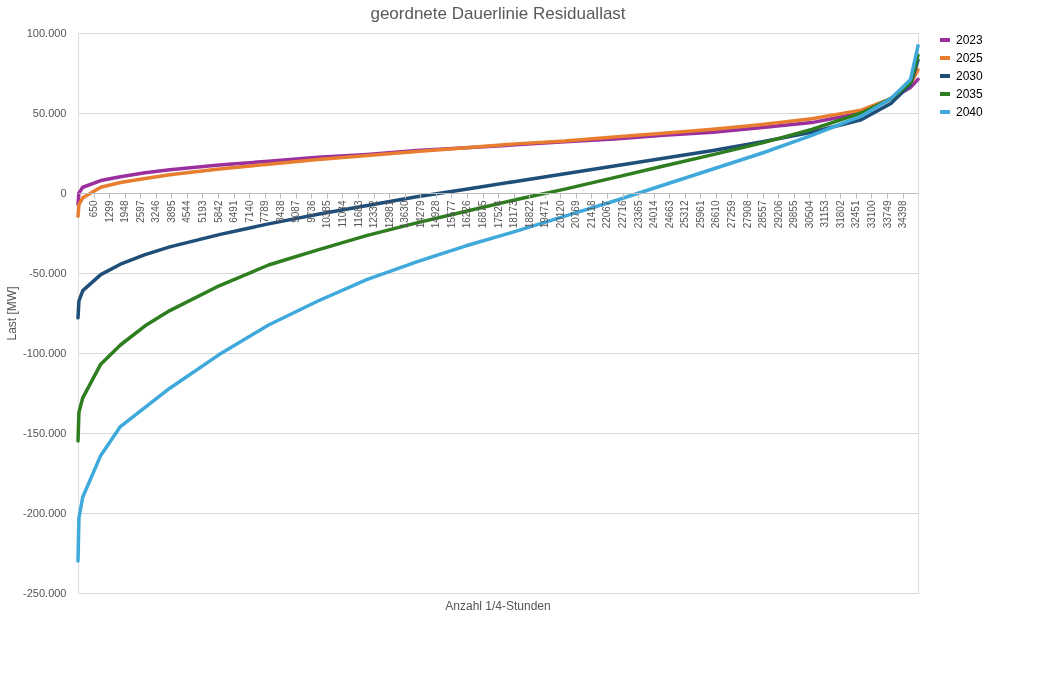 The height and width of the screenshot is (683, 1046). I want to click on x-tick-label: 16875, so click(483, 214).